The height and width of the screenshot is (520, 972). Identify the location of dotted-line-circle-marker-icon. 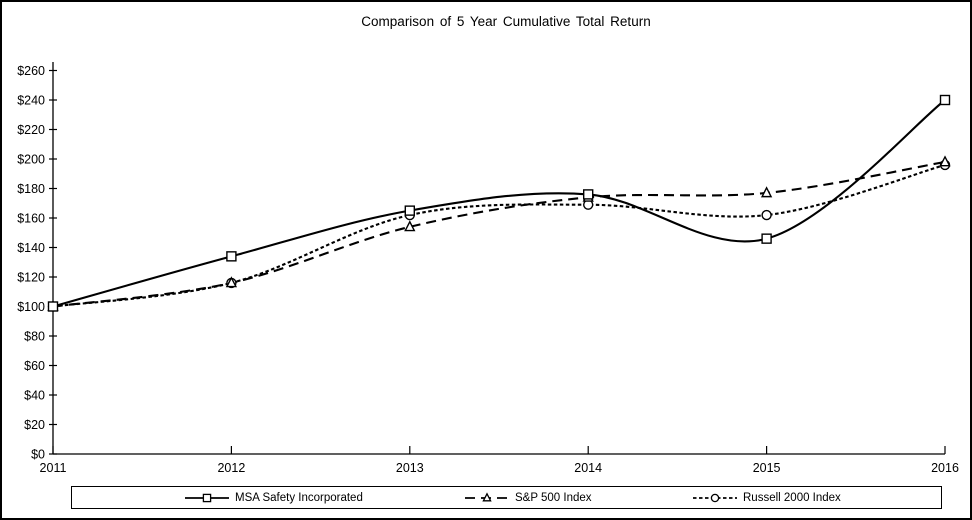
(715, 497).